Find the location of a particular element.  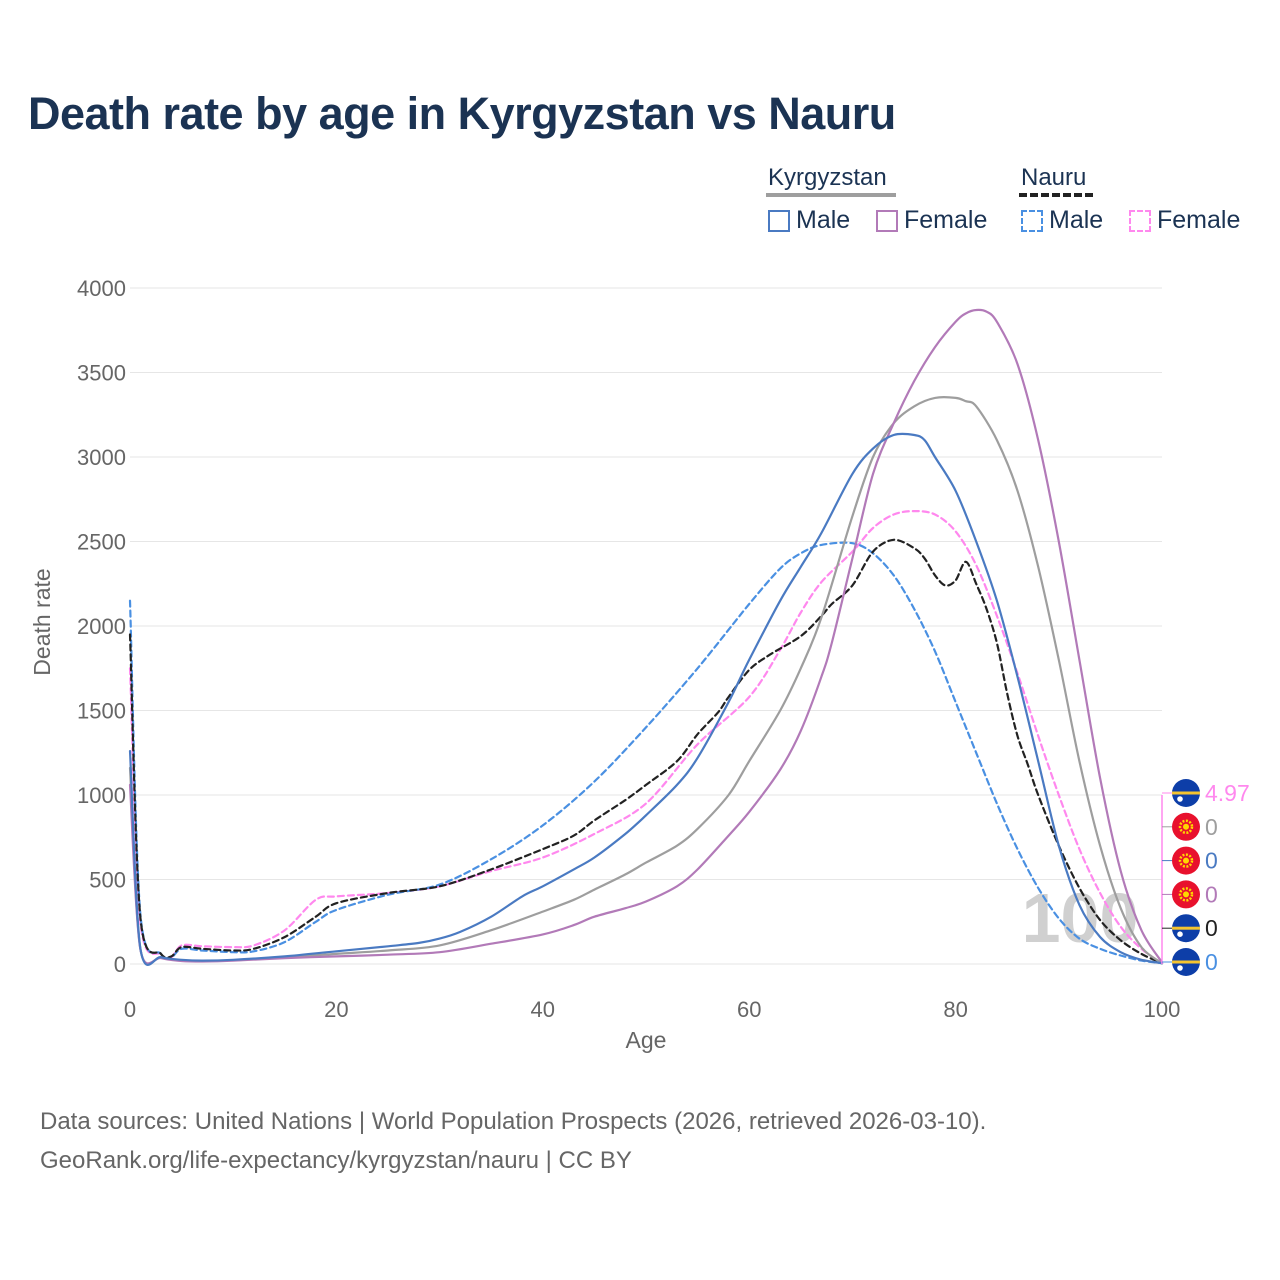

x-axis-label: Age is located at coordinates (646, 1040).